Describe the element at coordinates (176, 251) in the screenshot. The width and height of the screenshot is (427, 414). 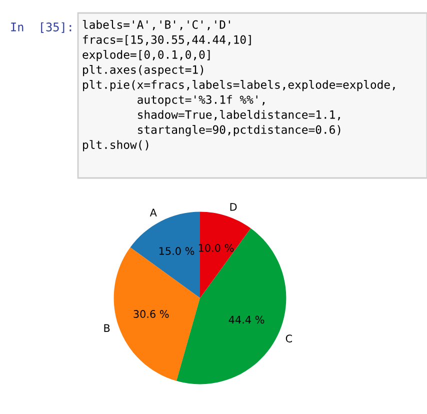
I see `data-label: 15.0 %` at that location.